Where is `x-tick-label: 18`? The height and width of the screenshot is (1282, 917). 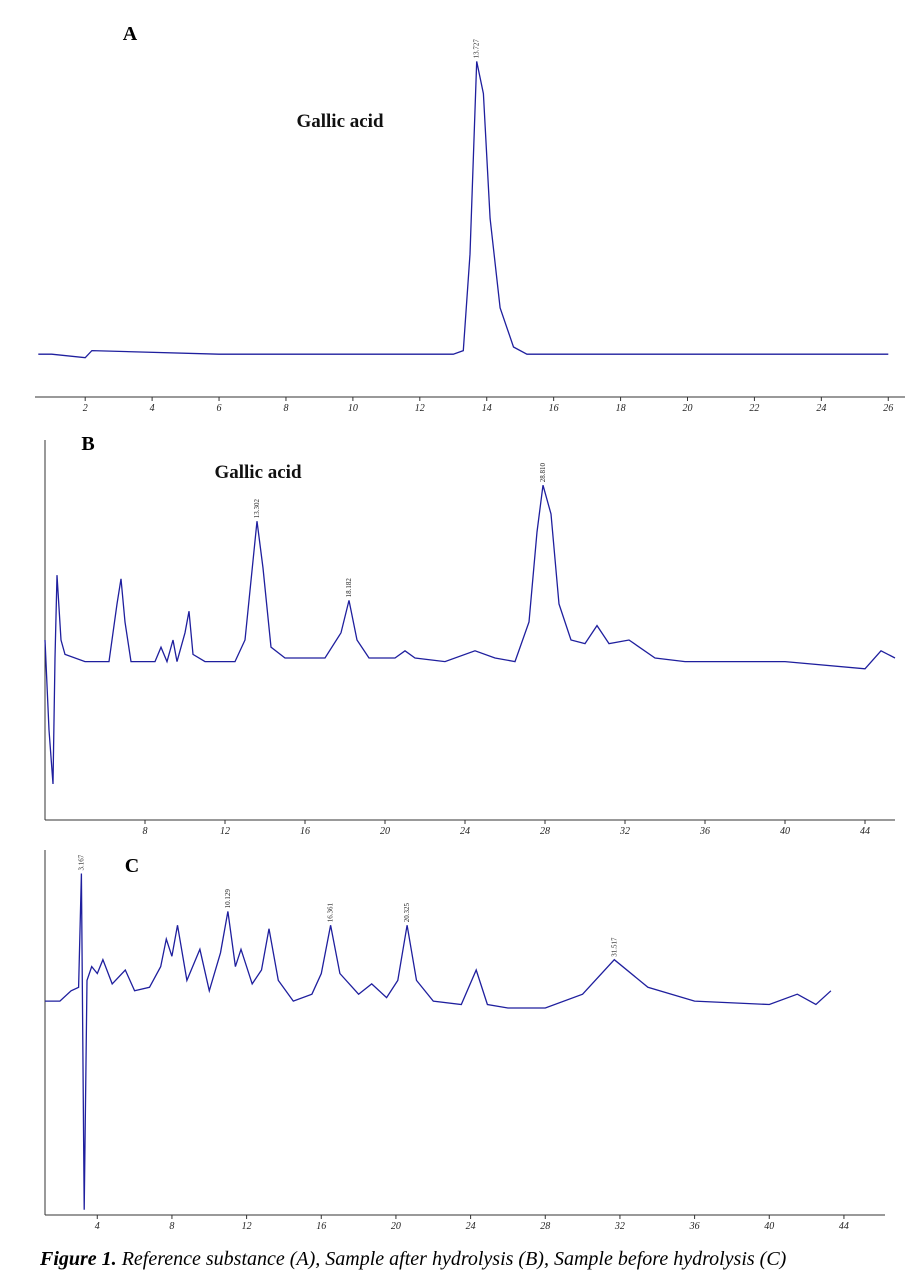 x-tick-label: 18 is located at coordinates (621, 408).